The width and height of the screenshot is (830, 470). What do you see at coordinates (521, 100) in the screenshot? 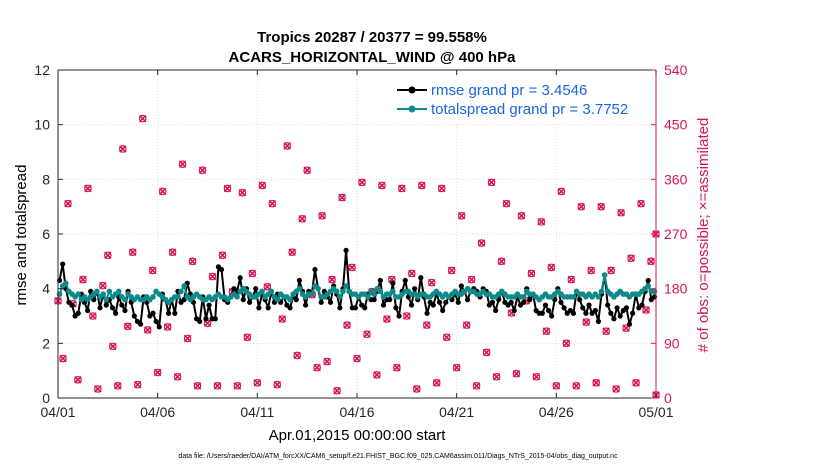
I see `legend-box` at bounding box center [521, 100].